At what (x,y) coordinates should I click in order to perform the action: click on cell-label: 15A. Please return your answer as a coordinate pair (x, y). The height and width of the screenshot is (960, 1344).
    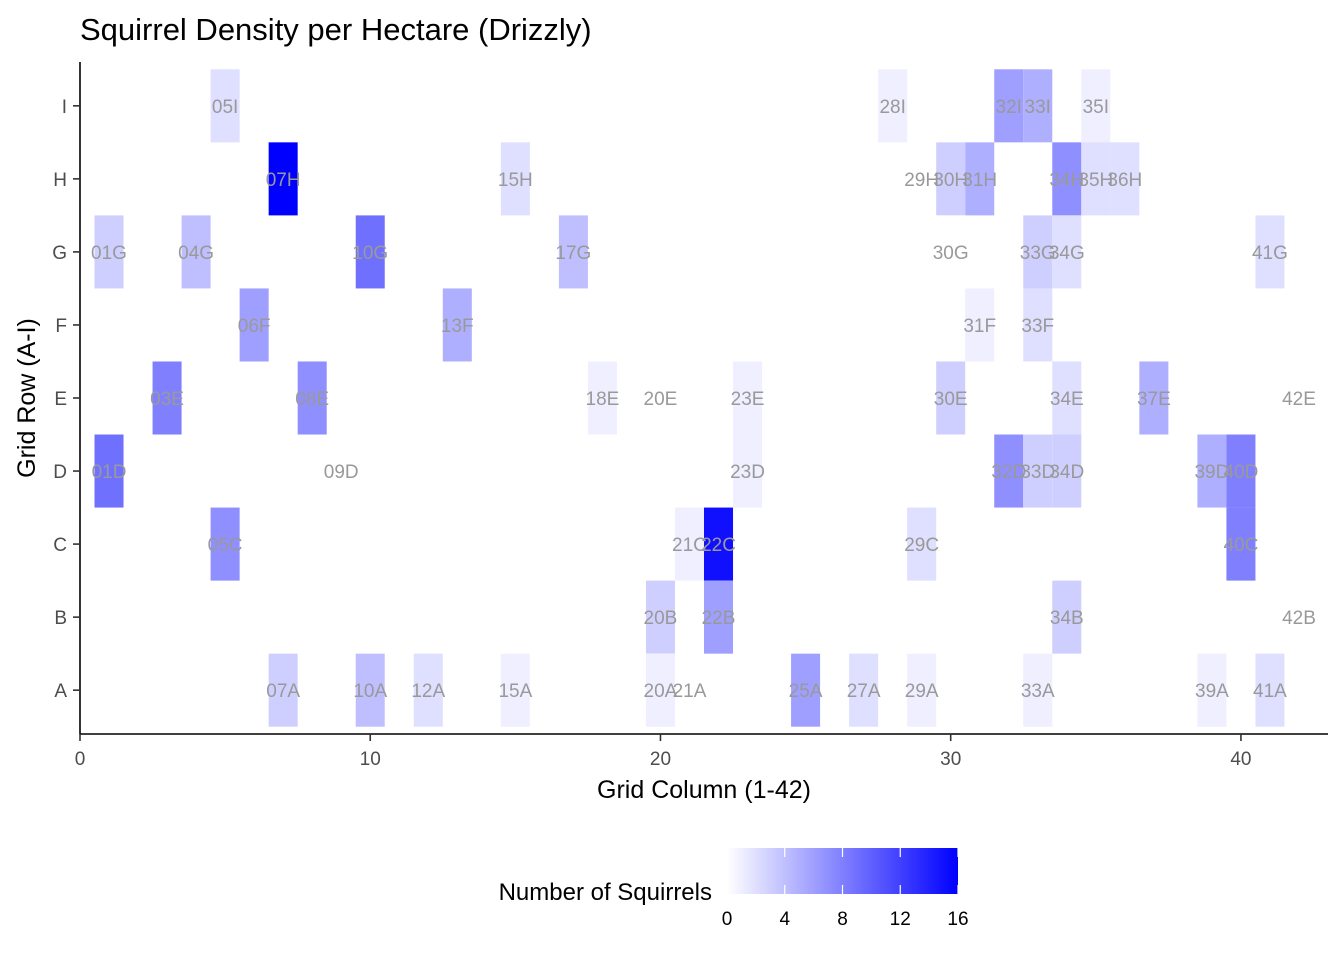
    Looking at the image, I should click on (515, 691).